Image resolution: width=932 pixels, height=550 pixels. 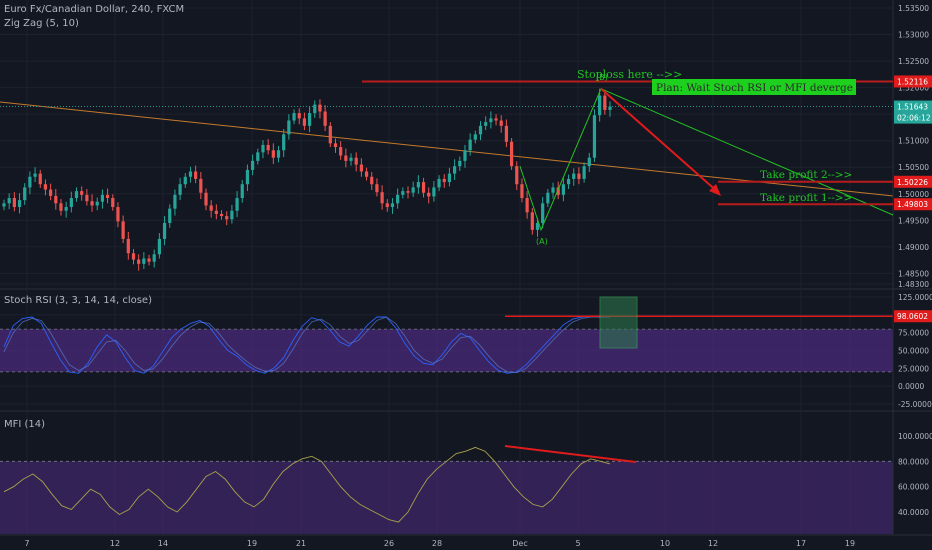 What do you see at coordinates (439, 543) in the screenshot?
I see `time-axis: 7 12 14 19 21 26 28 Dec 5 10 12 17 19` at bounding box center [439, 543].